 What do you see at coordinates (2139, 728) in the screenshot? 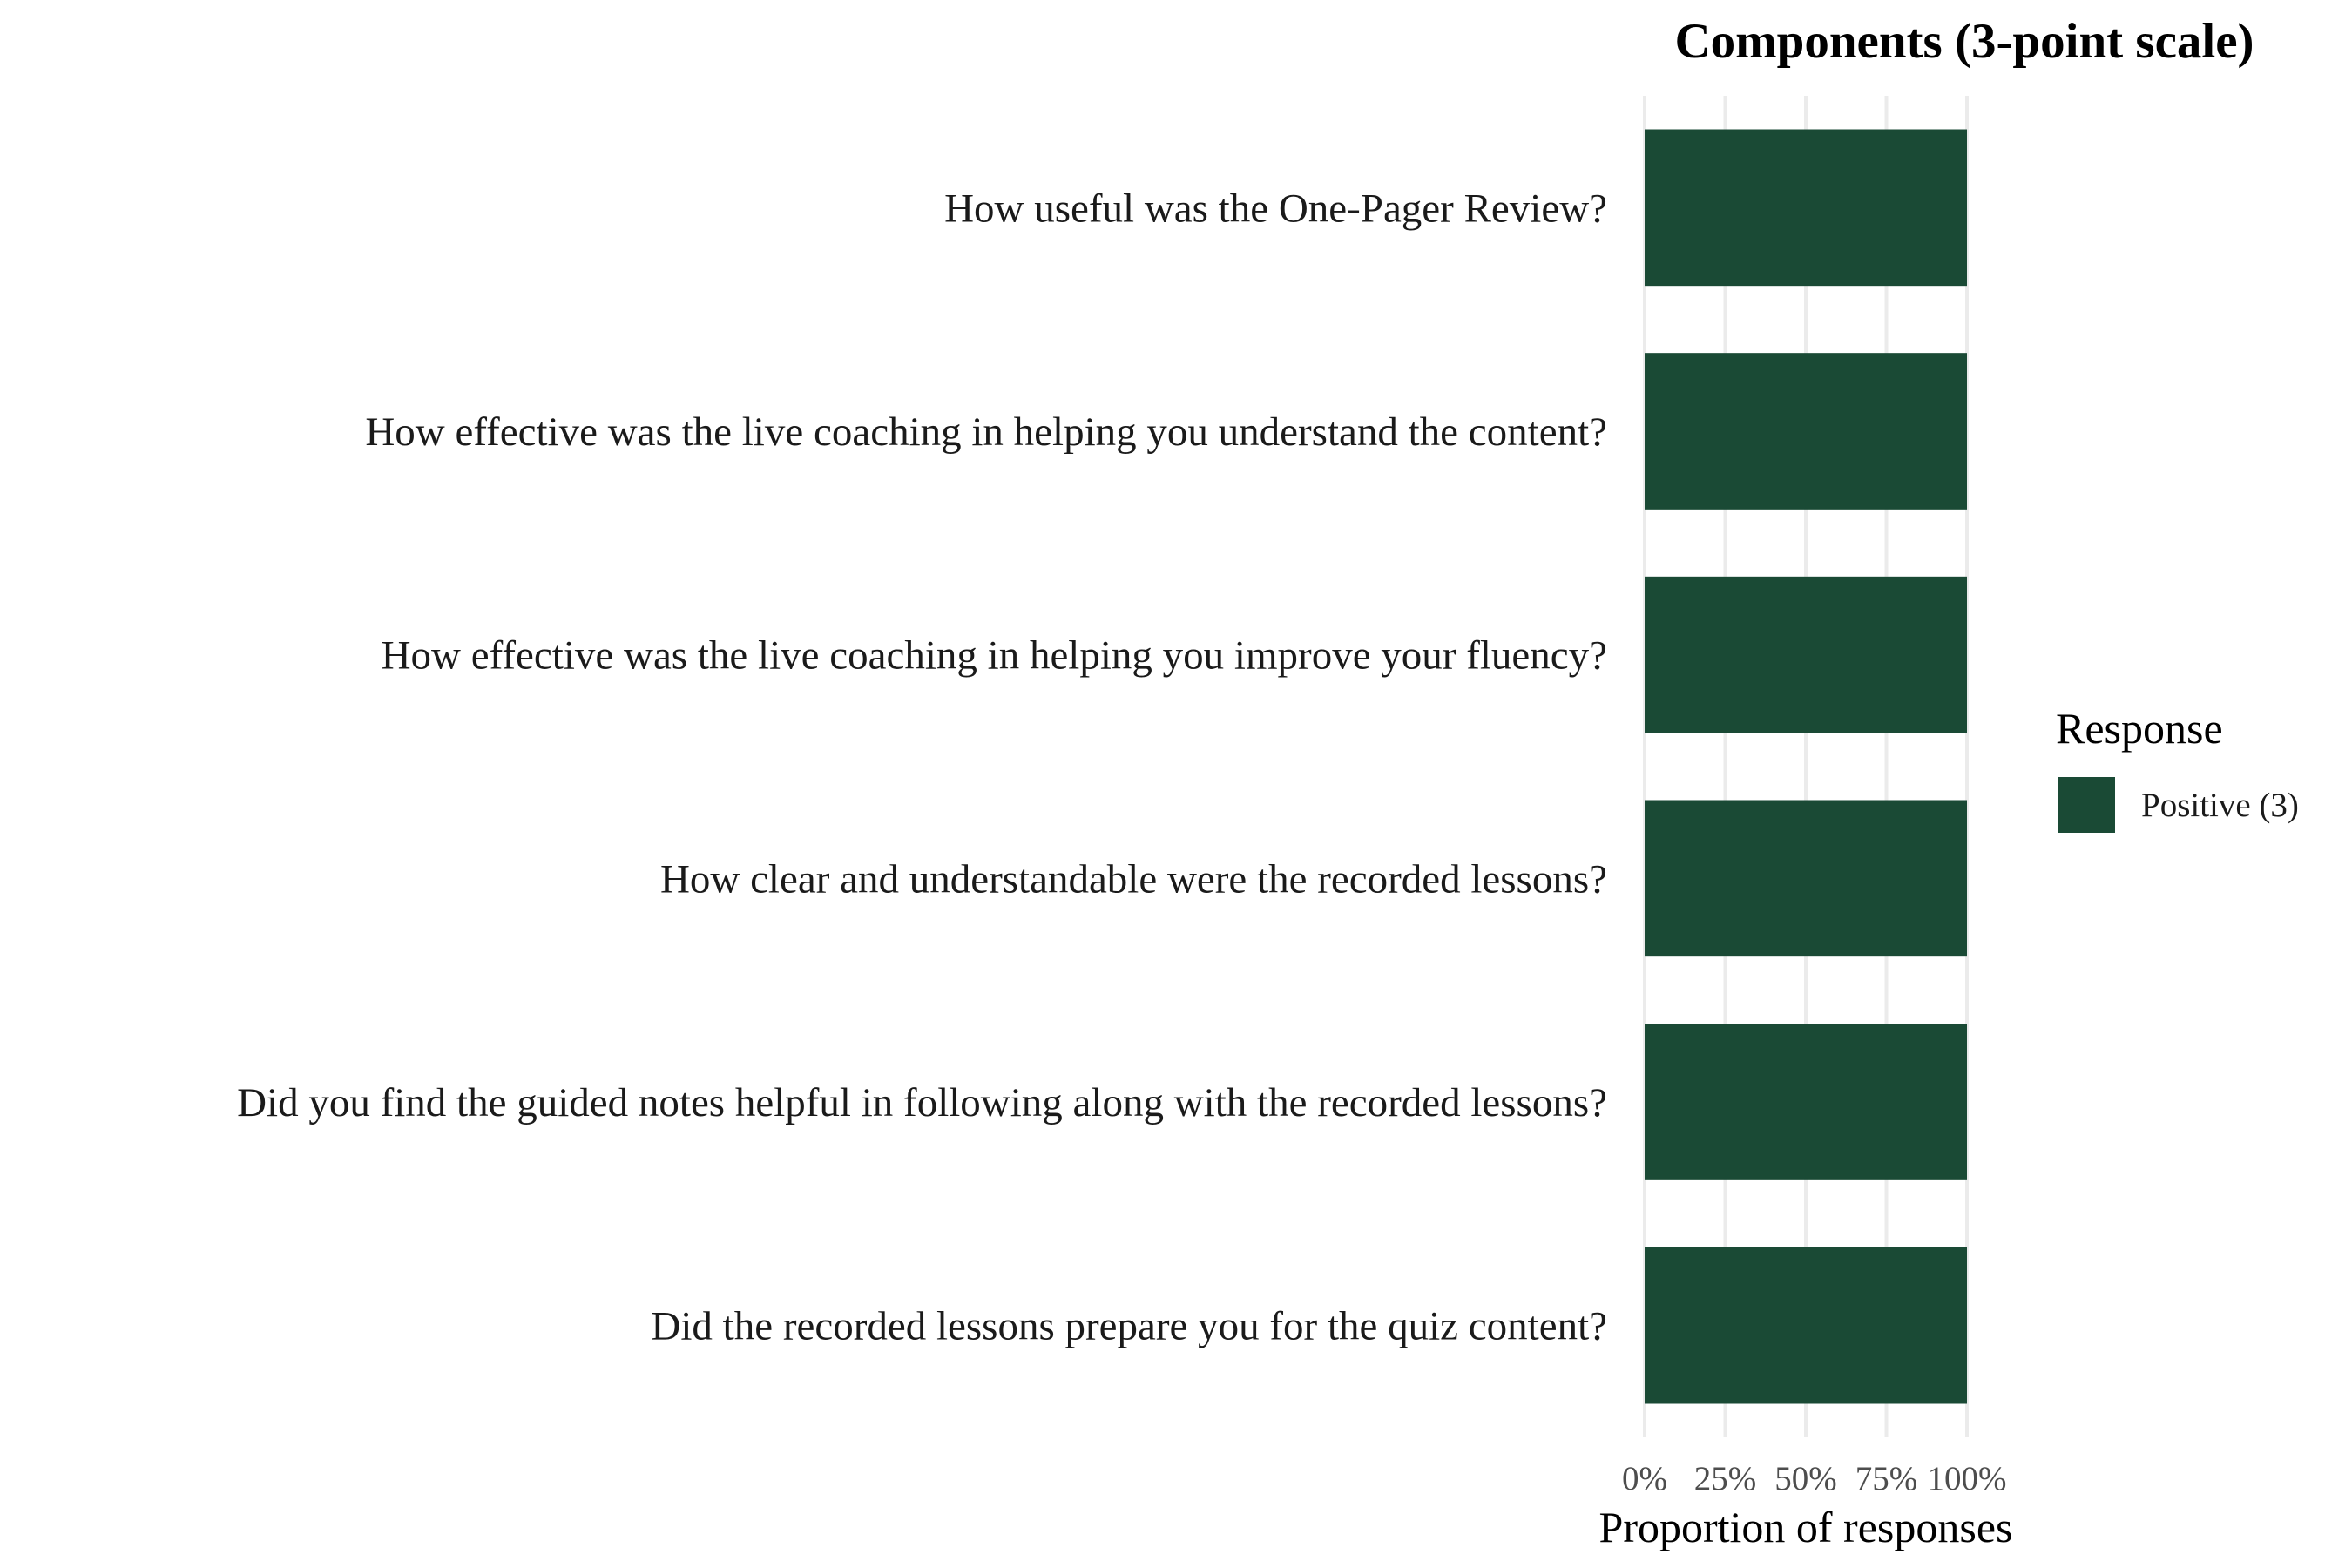
I see `legend-title: Response` at bounding box center [2139, 728].